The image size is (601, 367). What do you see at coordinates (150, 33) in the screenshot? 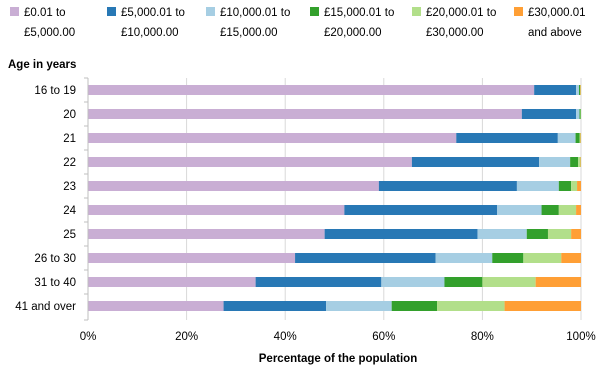
I see `legend-label-1-line-1: £10,000.00` at bounding box center [150, 33].